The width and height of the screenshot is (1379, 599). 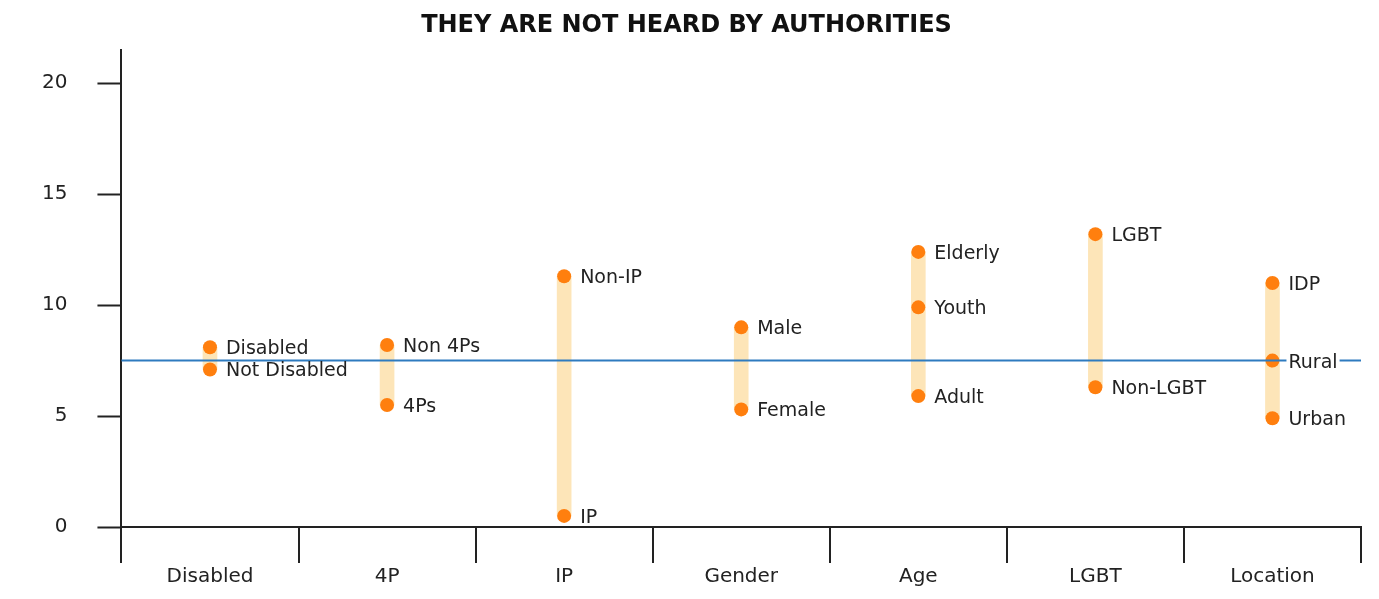 What do you see at coordinates (61, 525) in the screenshot?
I see `y-tick-label: 0` at bounding box center [61, 525].